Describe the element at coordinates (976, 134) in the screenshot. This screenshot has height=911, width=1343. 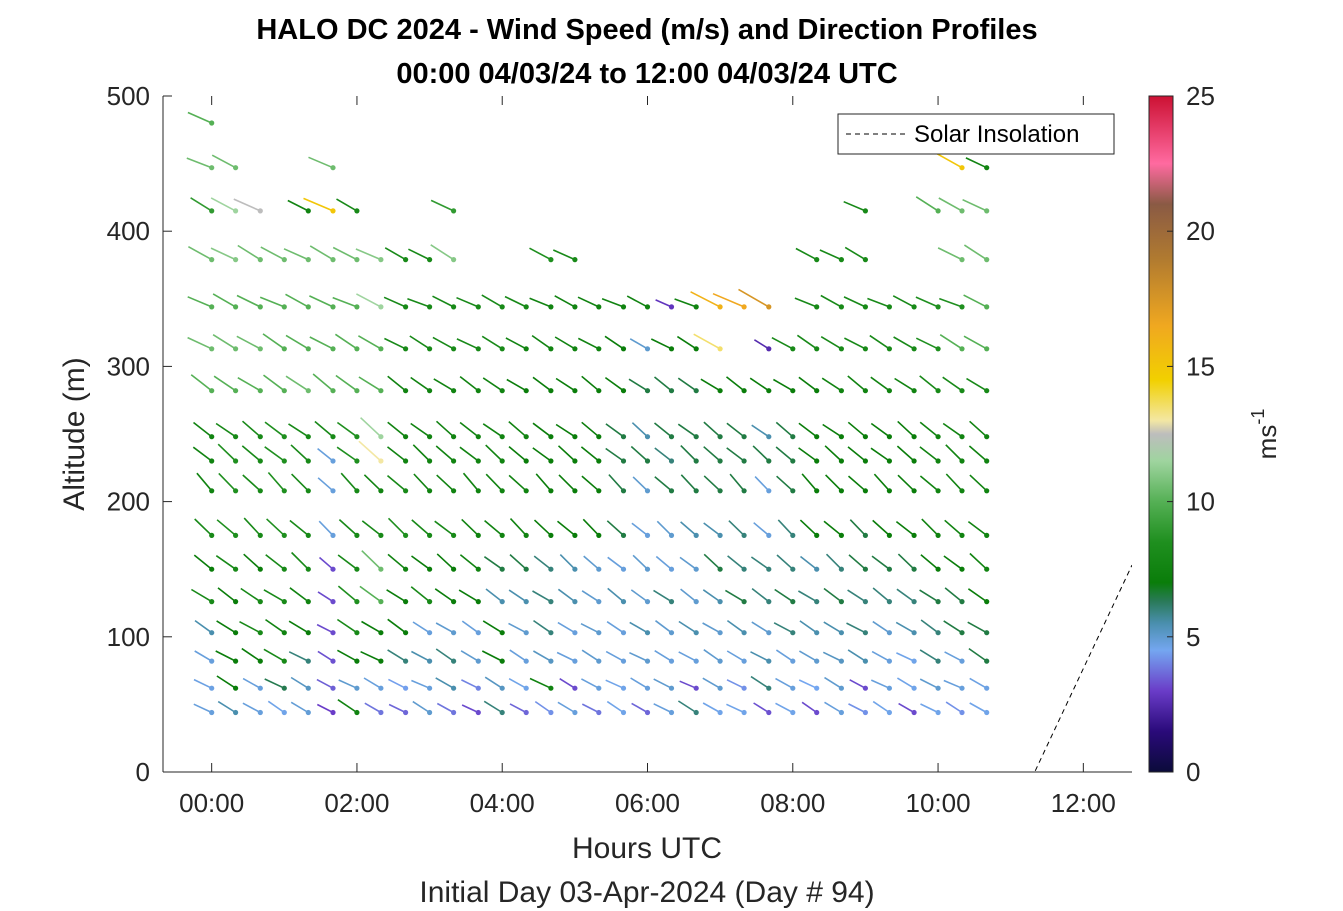
I see `legend: Solar Insolation` at that location.